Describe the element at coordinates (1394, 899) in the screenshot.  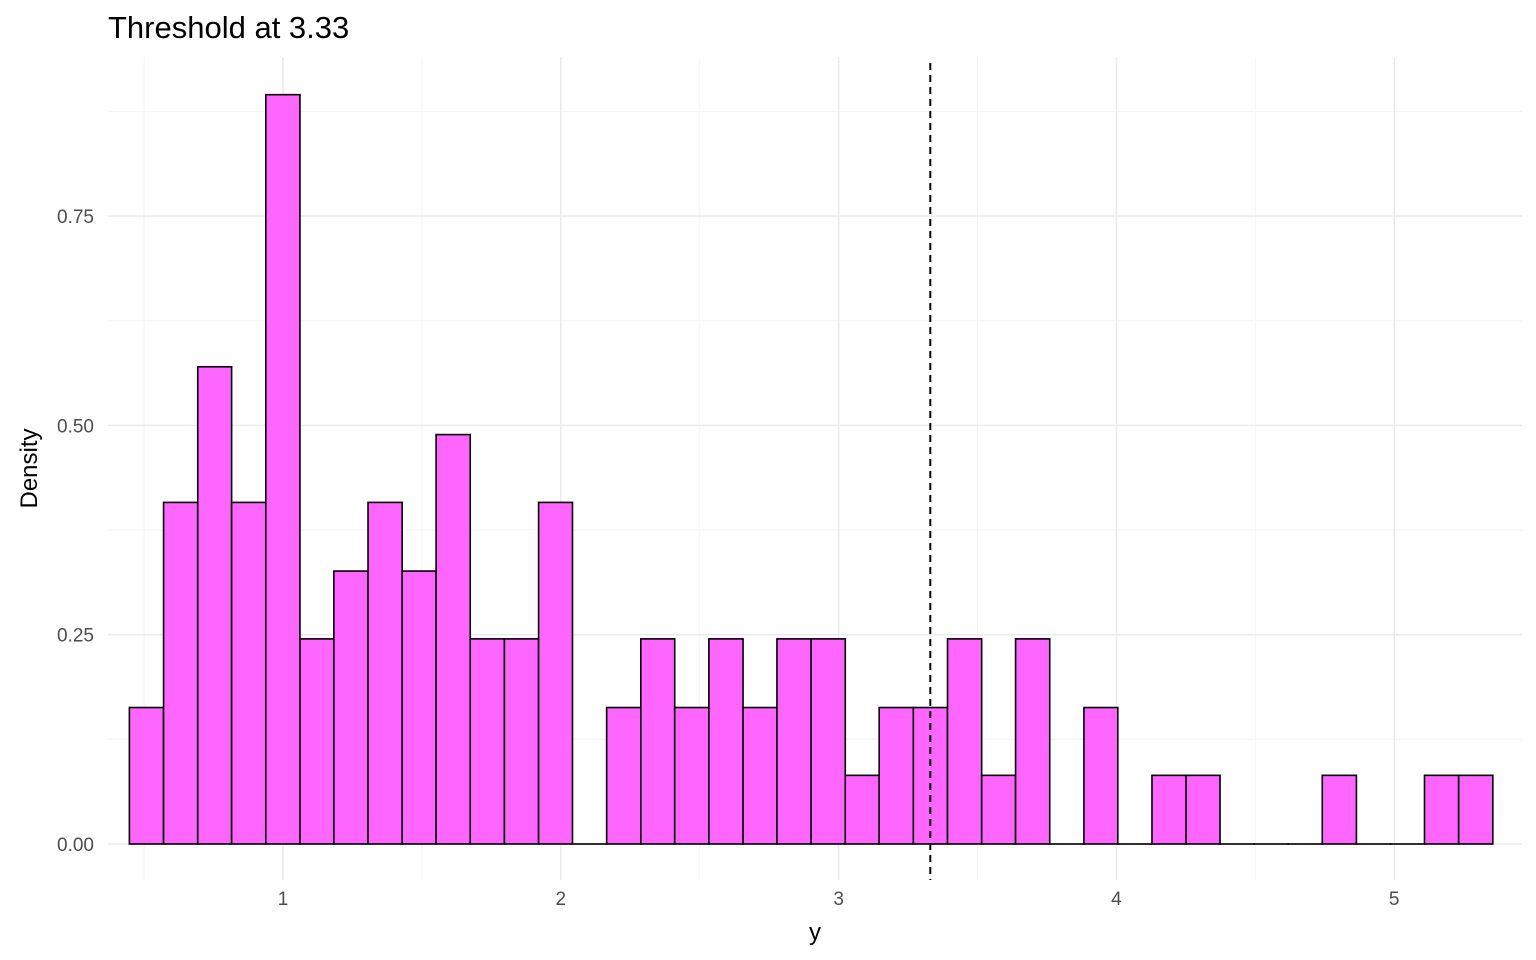
I see `x-tick-label: 5` at that location.